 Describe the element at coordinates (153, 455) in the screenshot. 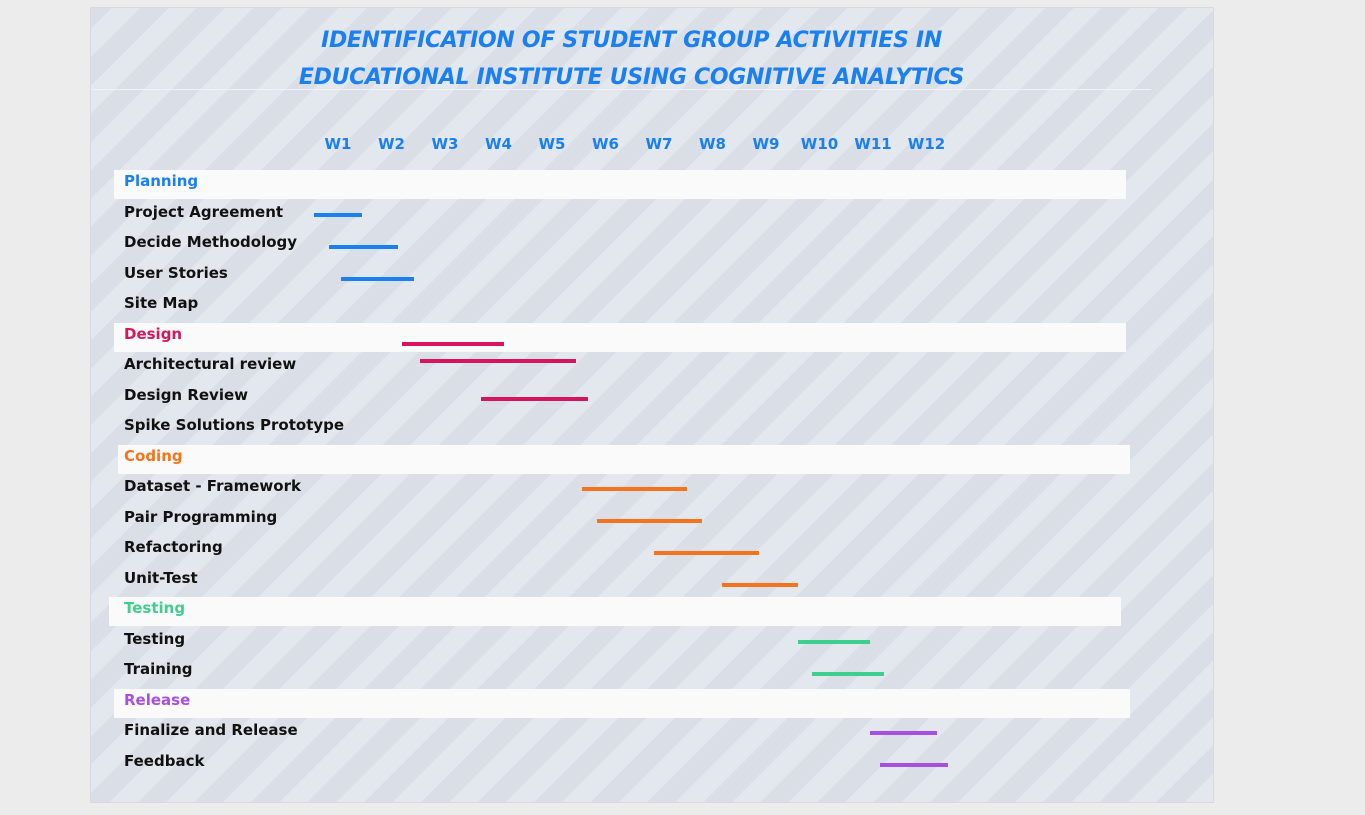

I see `phase-label-coding: Coding` at that location.